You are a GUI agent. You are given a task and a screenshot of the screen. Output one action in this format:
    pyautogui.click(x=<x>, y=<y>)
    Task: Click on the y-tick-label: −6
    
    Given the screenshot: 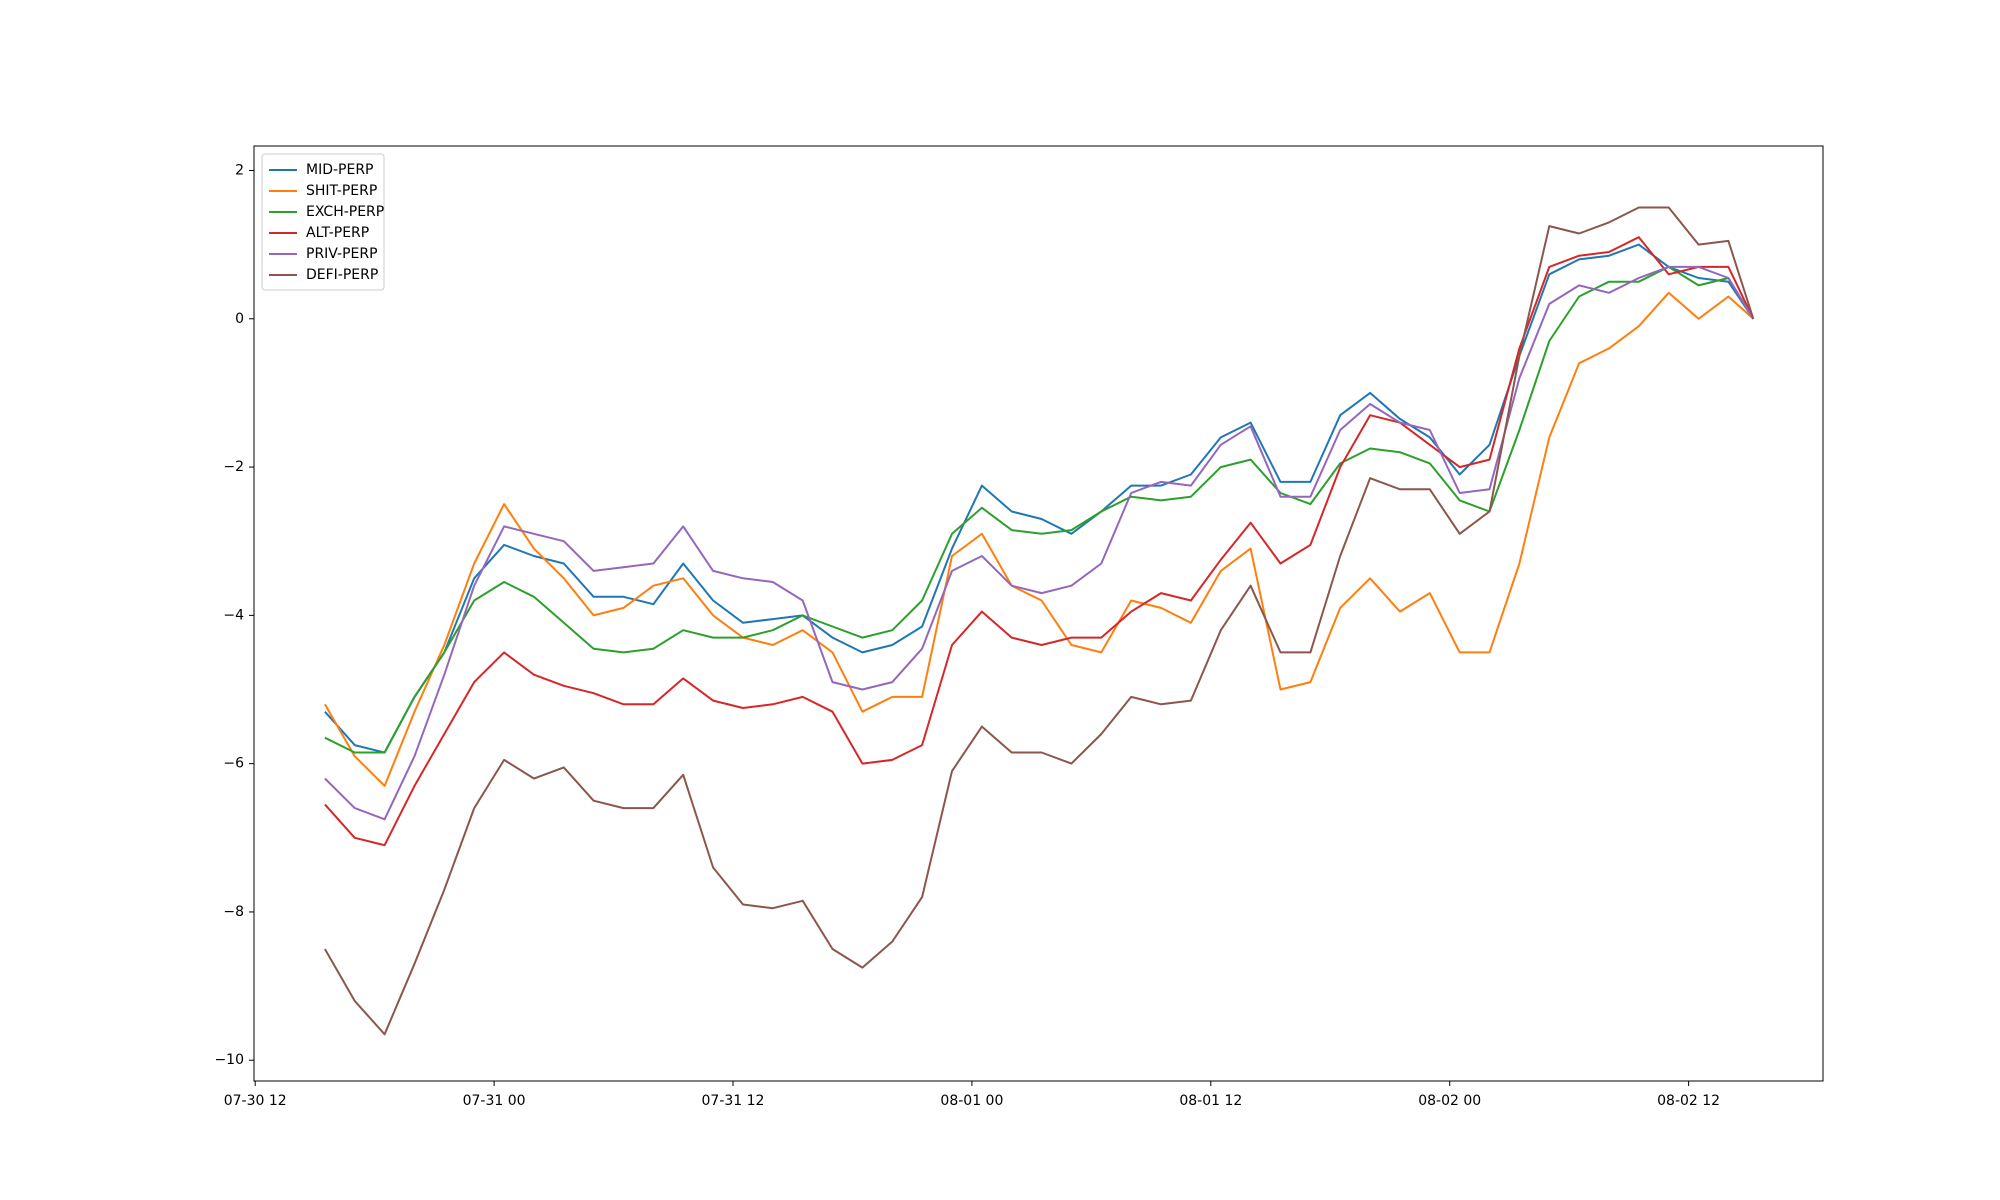 What is the action you would take?
    pyautogui.click(x=233, y=764)
    